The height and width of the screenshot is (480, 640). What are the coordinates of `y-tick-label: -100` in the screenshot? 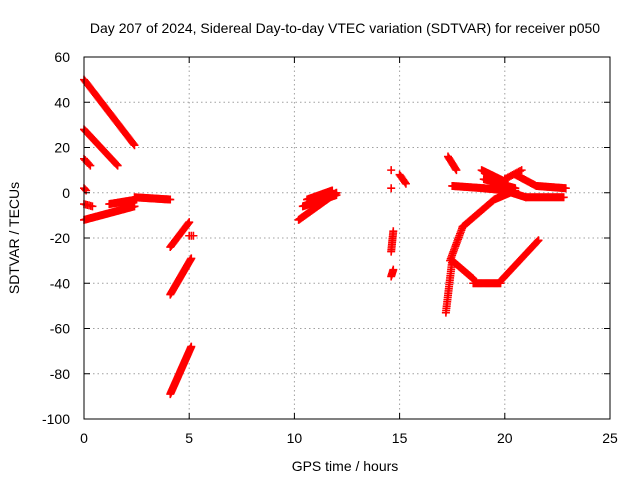 It's located at (56, 419).